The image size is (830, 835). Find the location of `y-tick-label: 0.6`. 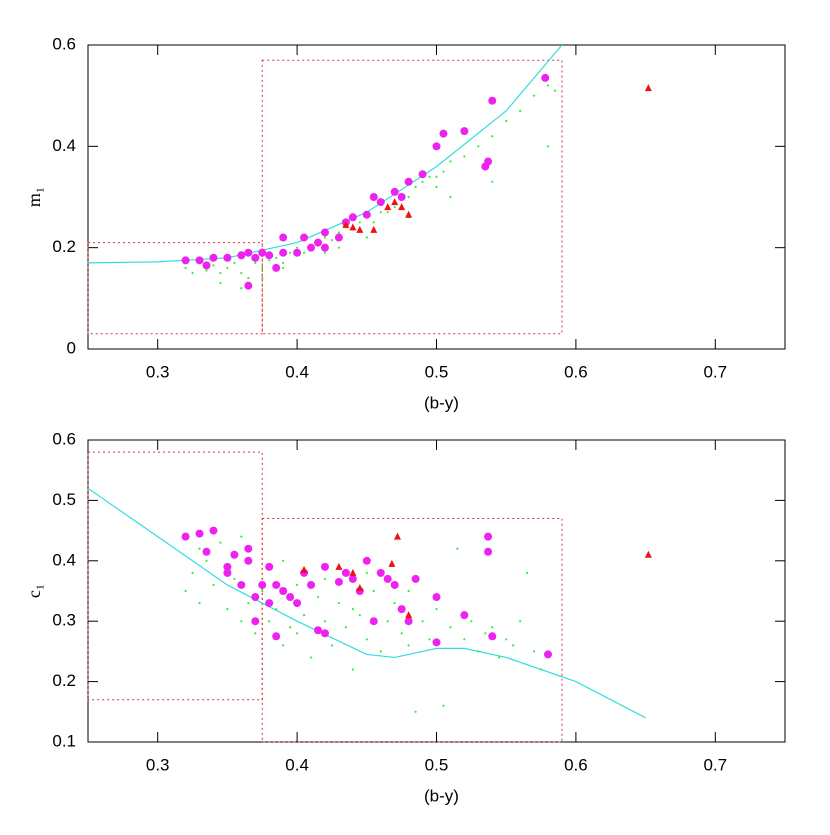

y-tick-label: 0.6 is located at coordinates (64, 438).